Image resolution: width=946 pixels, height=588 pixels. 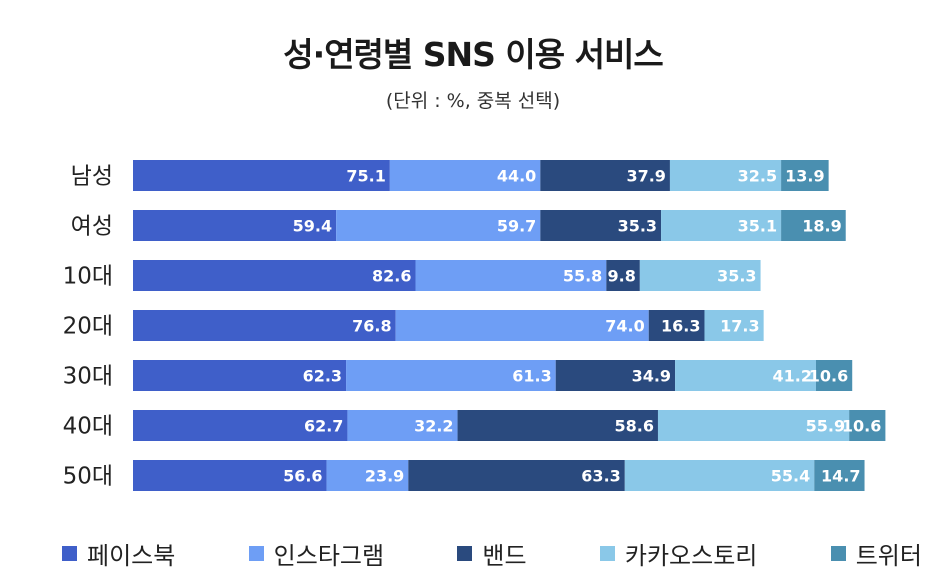 What do you see at coordinates (582, 276) in the screenshot?
I see `data-label: 55.8` at bounding box center [582, 276].